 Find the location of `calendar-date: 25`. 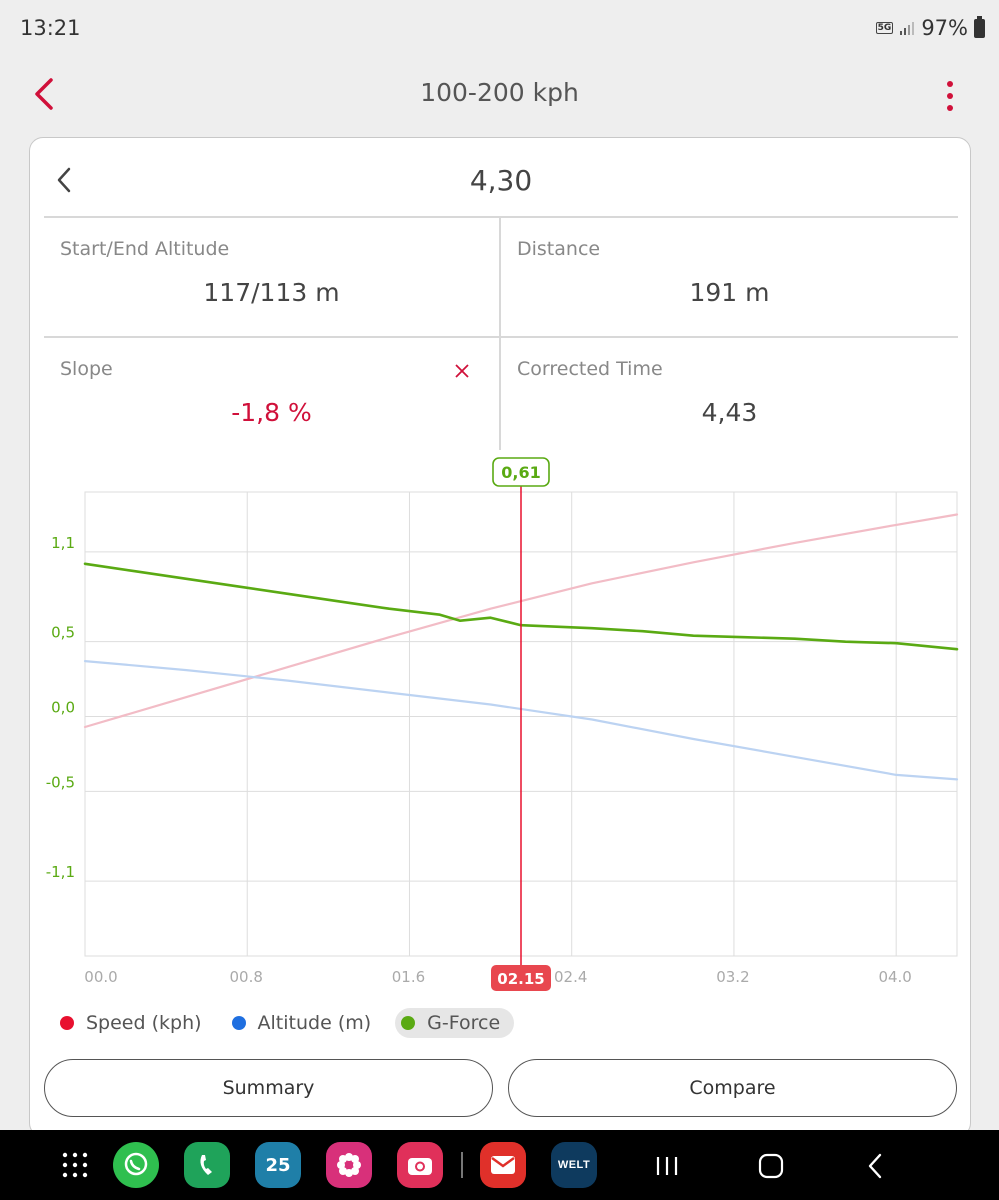

calendar-date: 25 is located at coordinates (278, 1165).